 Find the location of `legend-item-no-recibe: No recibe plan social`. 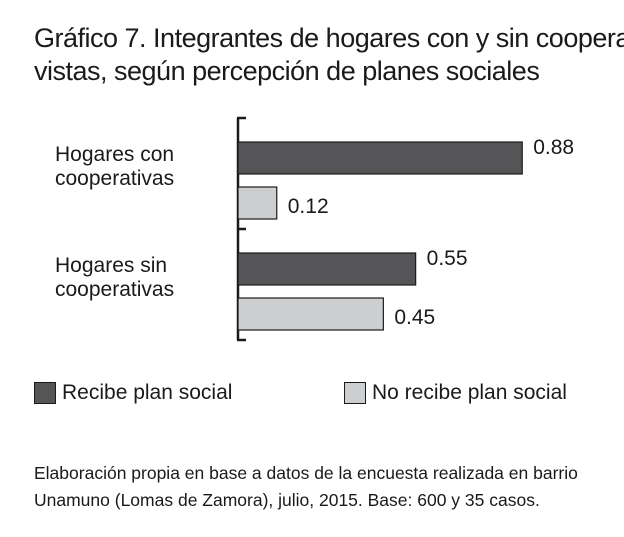

legend-item-no-recibe: No recibe plan social is located at coordinates (455, 393).